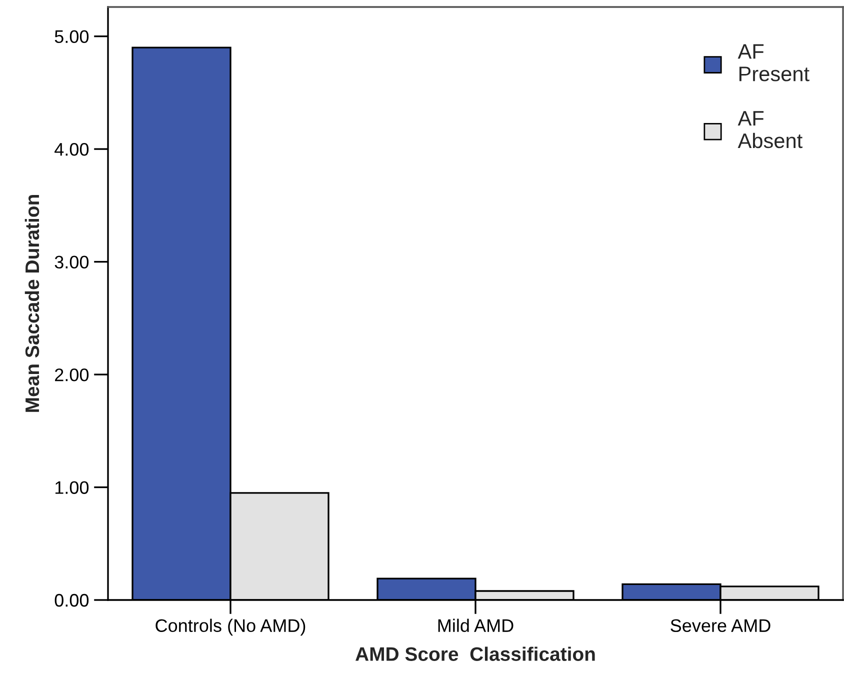 The width and height of the screenshot is (844, 681). I want to click on y-tick-label: 3.00, so click(71, 262).